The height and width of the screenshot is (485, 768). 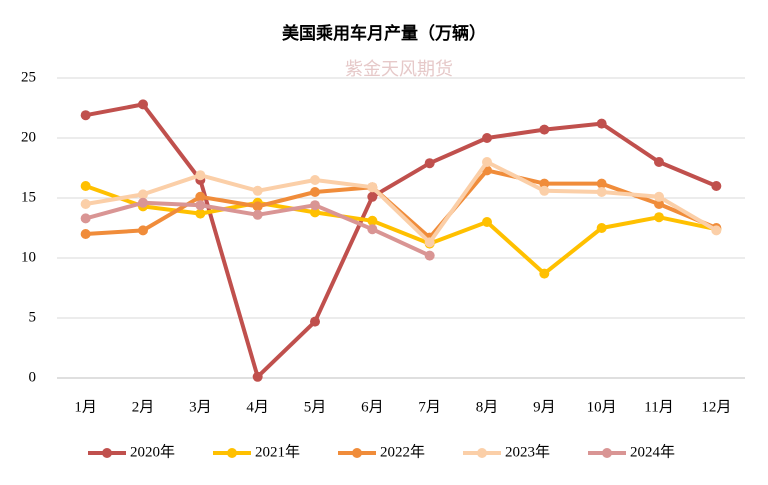 What do you see at coordinates (658, 407) in the screenshot?
I see `x-tick-label: 11月` at bounding box center [658, 407].